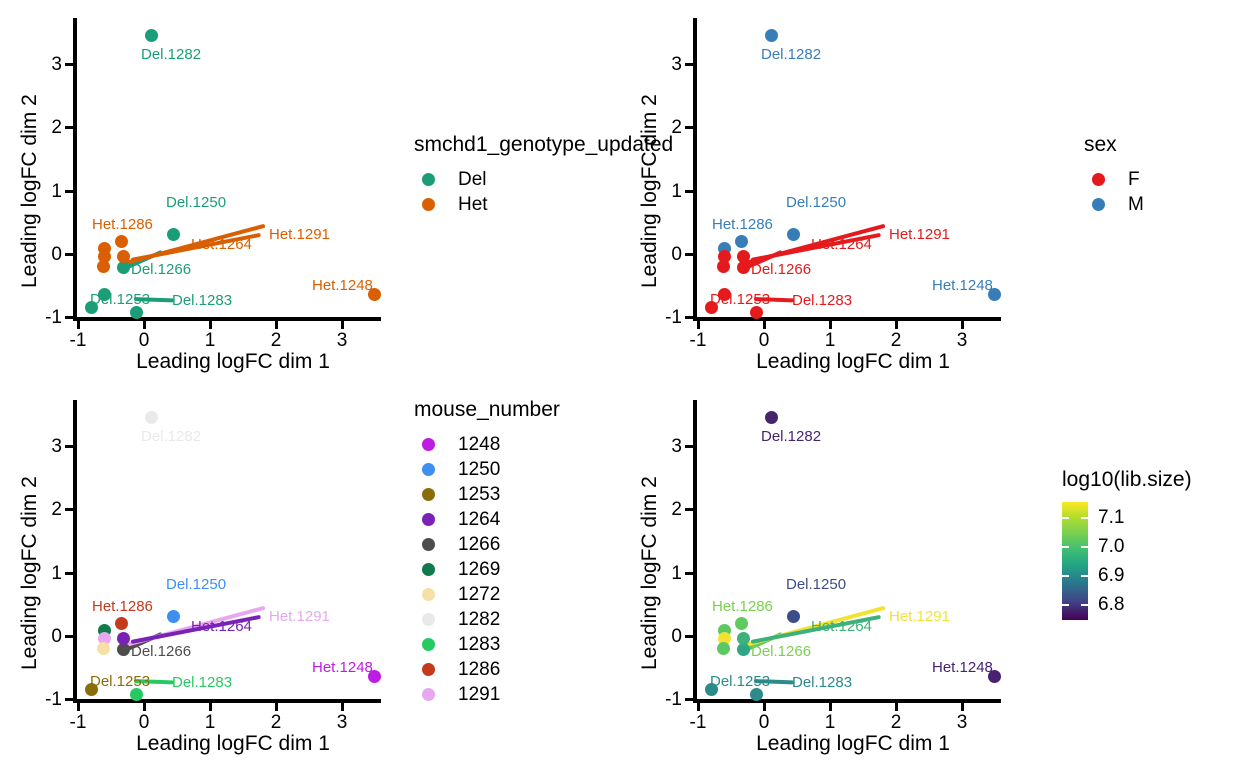 The width and height of the screenshot is (1248, 768). What do you see at coordinates (479, 594) in the screenshot?
I see `legend-item-label: 1272` at bounding box center [479, 594].